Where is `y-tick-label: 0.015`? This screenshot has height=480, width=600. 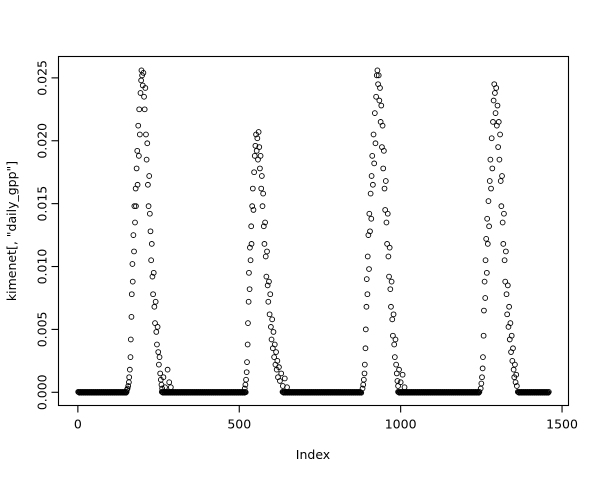
y-tick-label: 0.015 is located at coordinates (42, 204).